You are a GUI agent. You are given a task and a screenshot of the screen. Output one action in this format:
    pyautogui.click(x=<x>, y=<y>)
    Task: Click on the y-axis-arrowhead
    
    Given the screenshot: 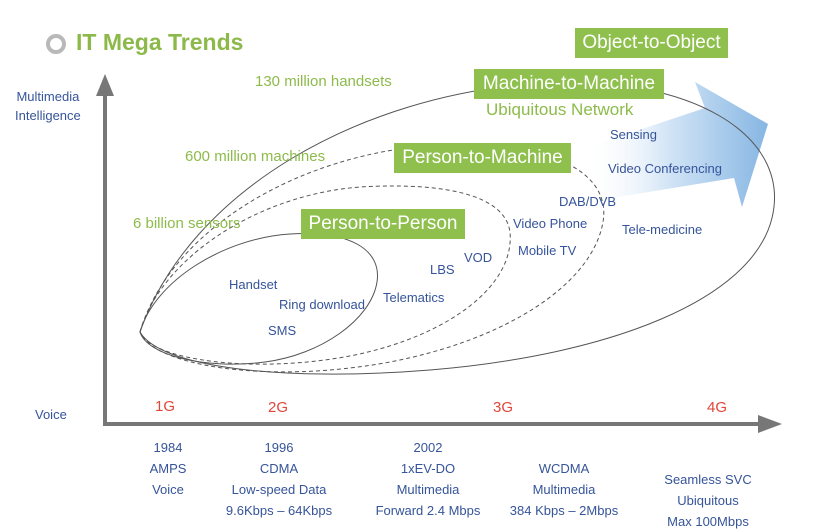 What is the action you would take?
    pyautogui.click(x=105, y=85)
    